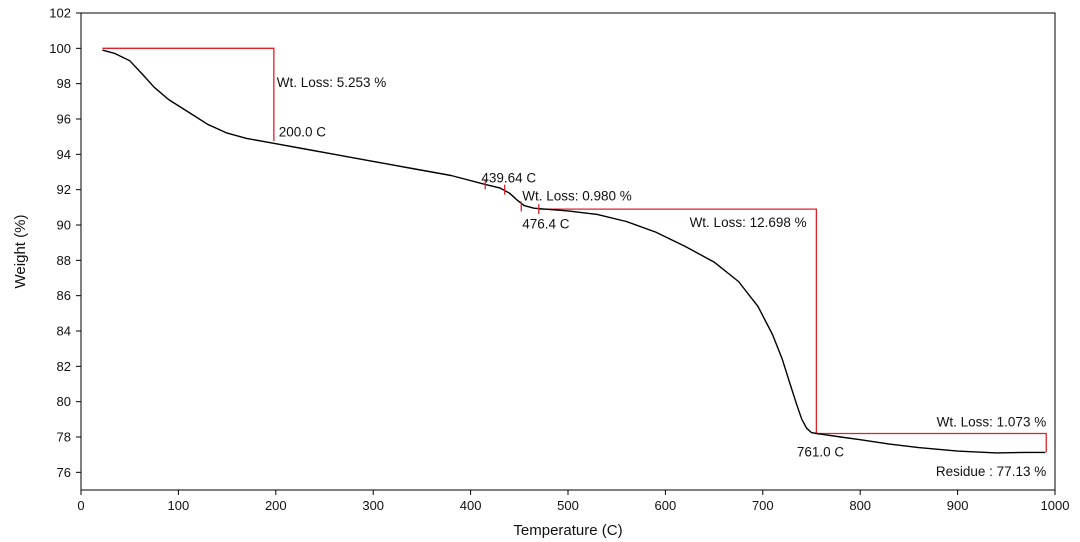  Describe the element at coordinates (64, 331) in the screenshot. I see `y-tick-label: 84` at that location.